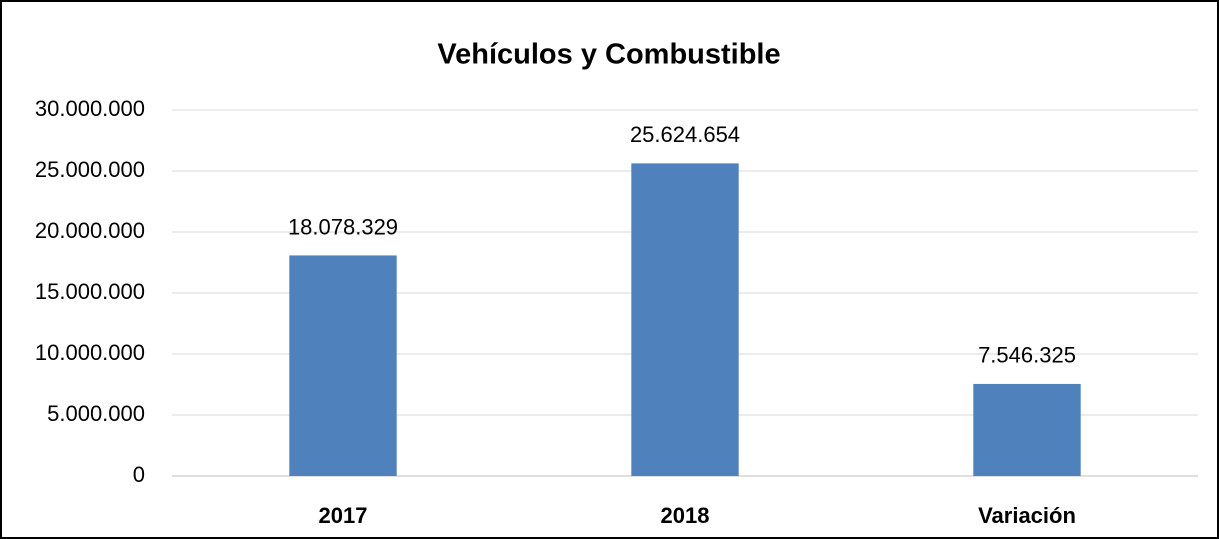  I want to click on x-tick-label: Variación, so click(1027, 515).